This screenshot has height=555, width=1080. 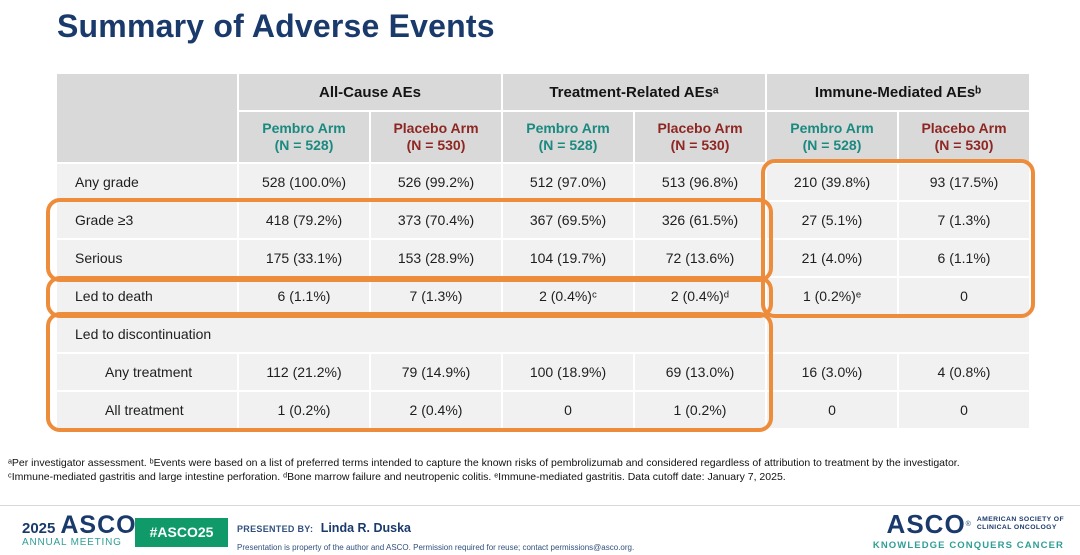 What do you see at coordinates (276, 26) in the screenshot?
I see `page-title: Summary of Adverse Events` at bounding box center [276, 26].